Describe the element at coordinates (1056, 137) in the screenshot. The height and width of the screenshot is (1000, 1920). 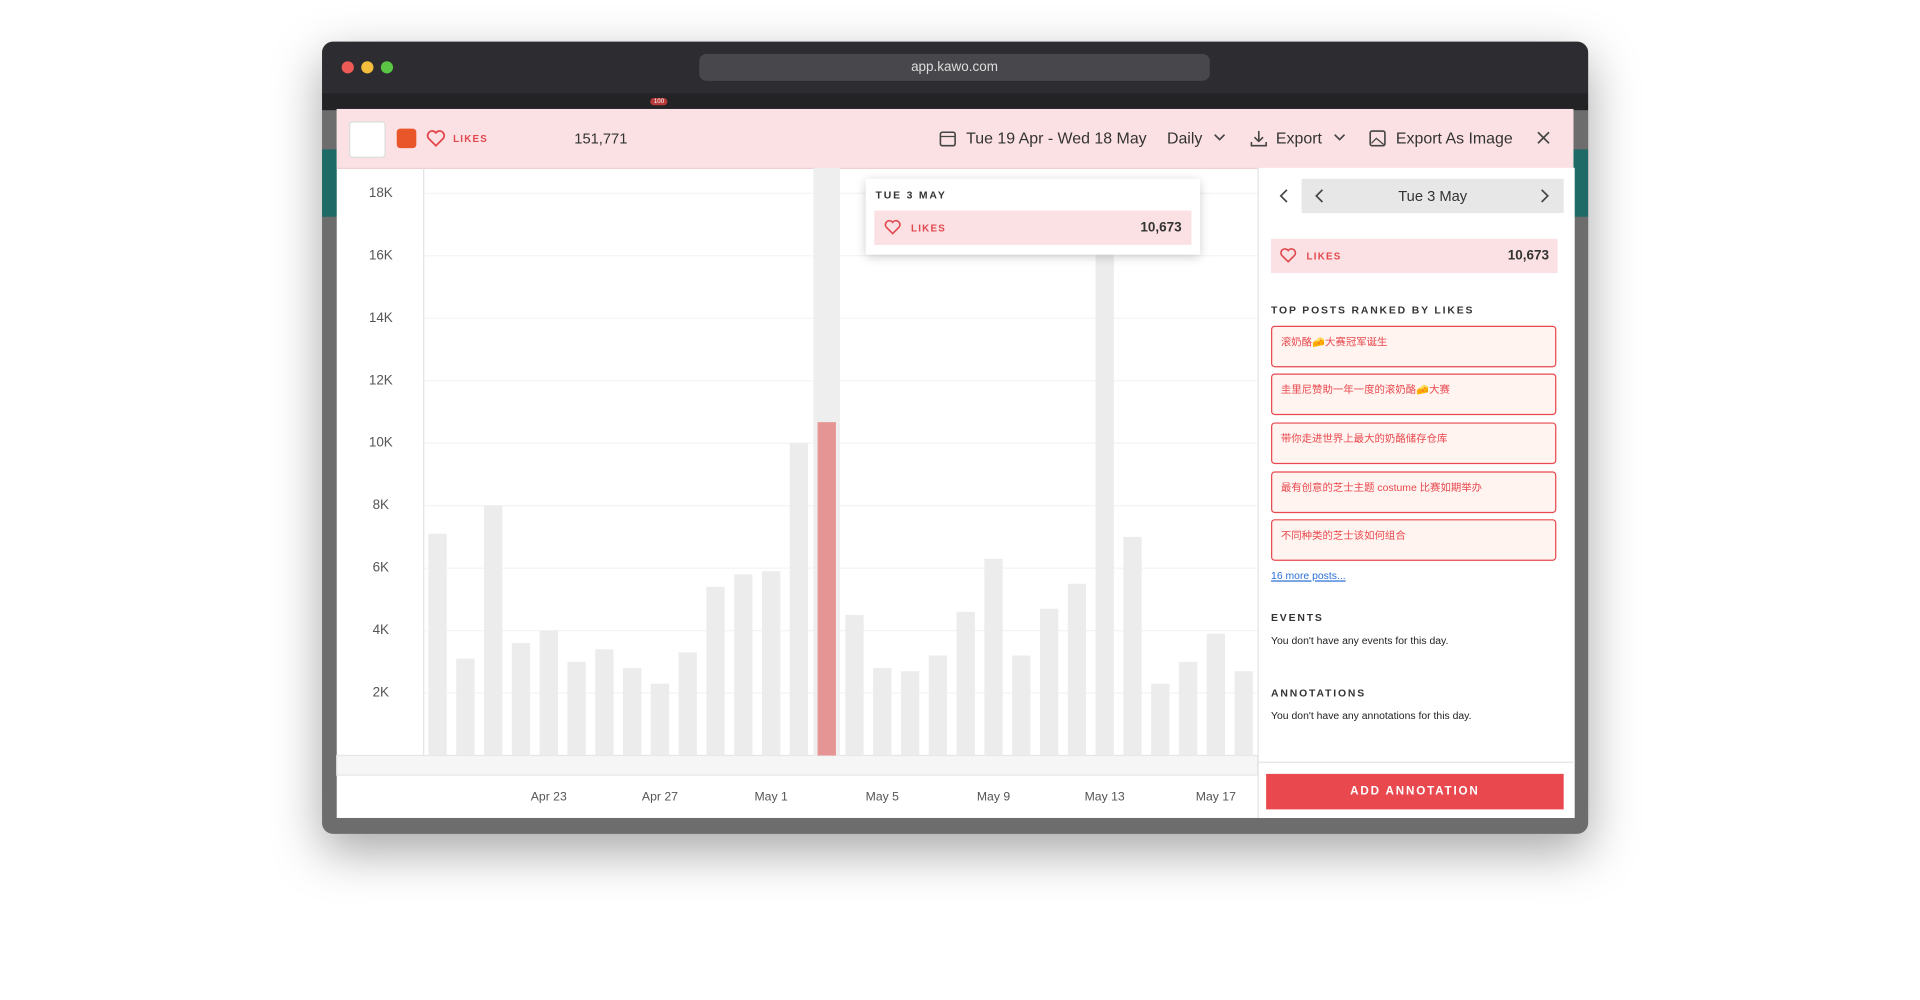
I see `date-range: Tue 19 Apr - Wed 18 May` at that location.